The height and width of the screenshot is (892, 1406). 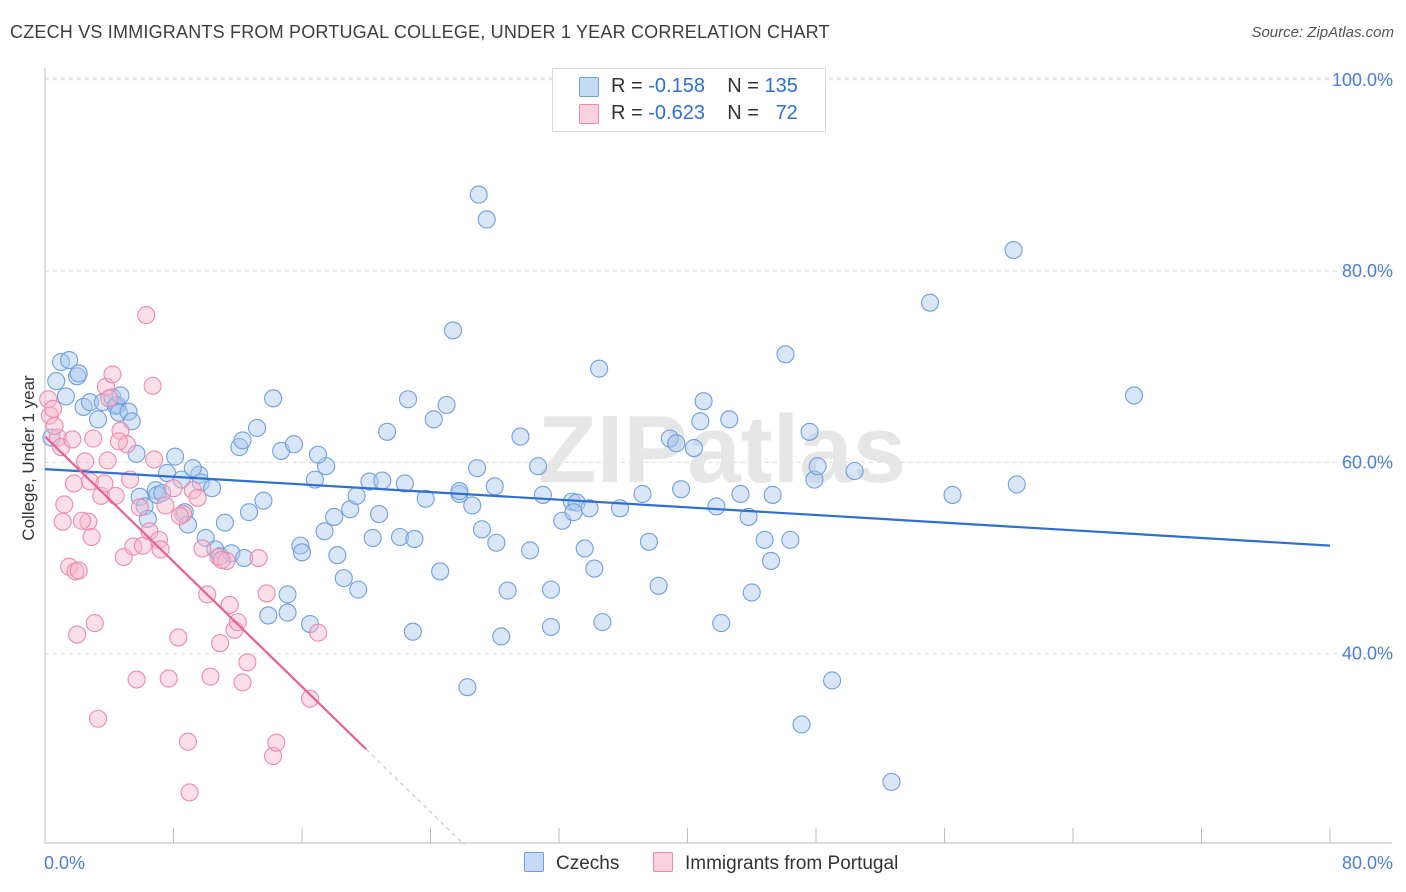 What do you see at coordinates (589, 114) in the screenshot?
I see `portugal-swatch` at bounding box center [589, 114].